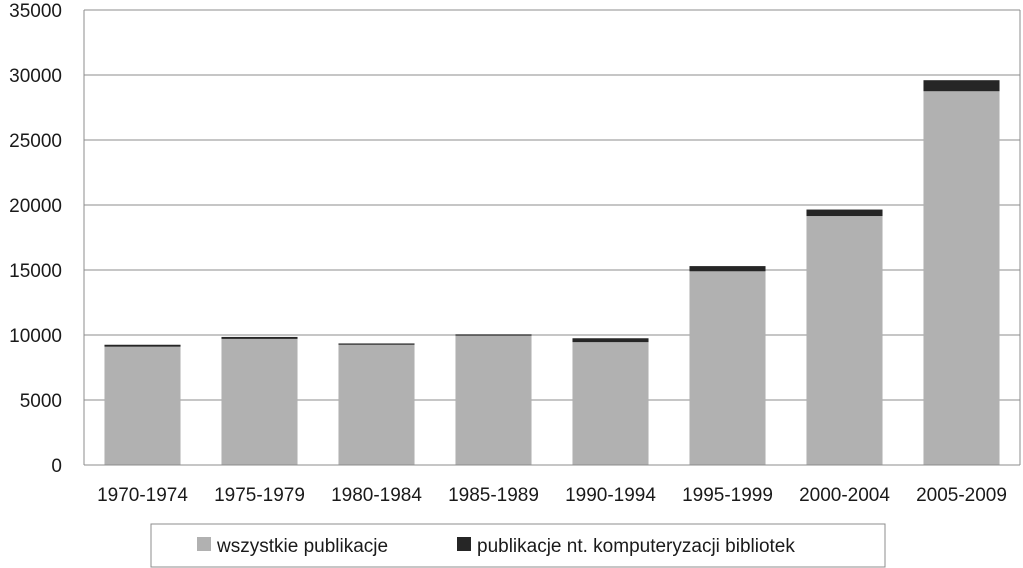  Describe the element at coordinates (259, 401) in the screenshot. I see `bar-wszystkie-publikacje-1975-1979` at that location.